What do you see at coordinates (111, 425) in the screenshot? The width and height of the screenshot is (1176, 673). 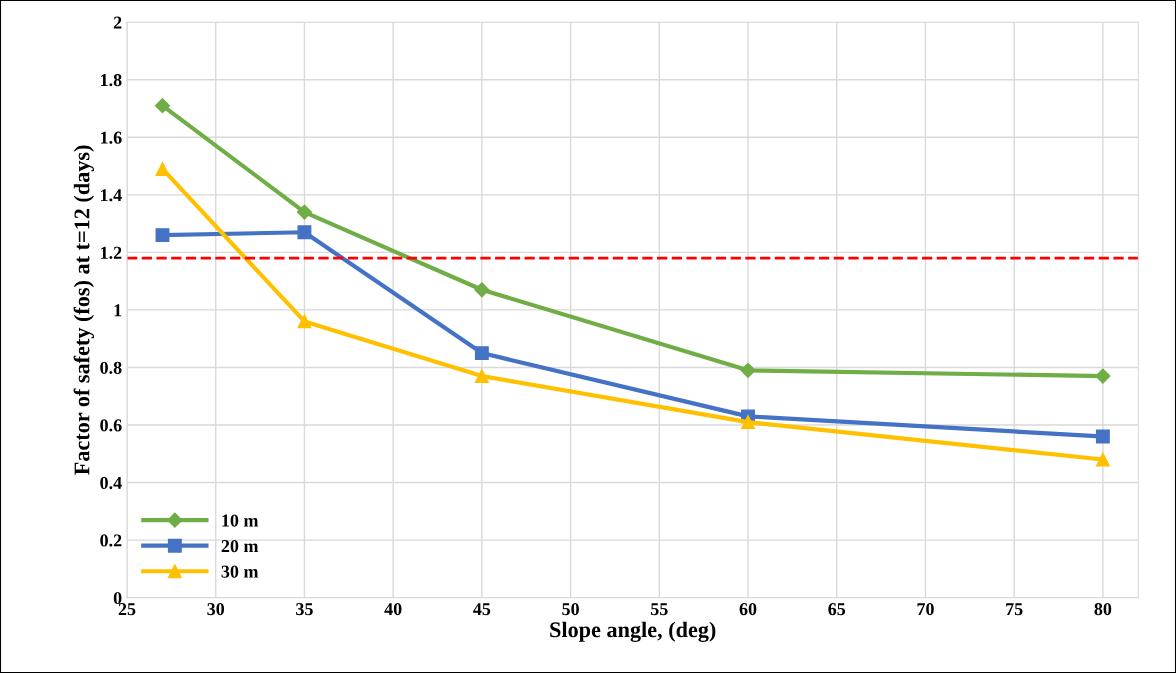 I see `y-tick-label: 0.6` at bounding box center [111, 425].